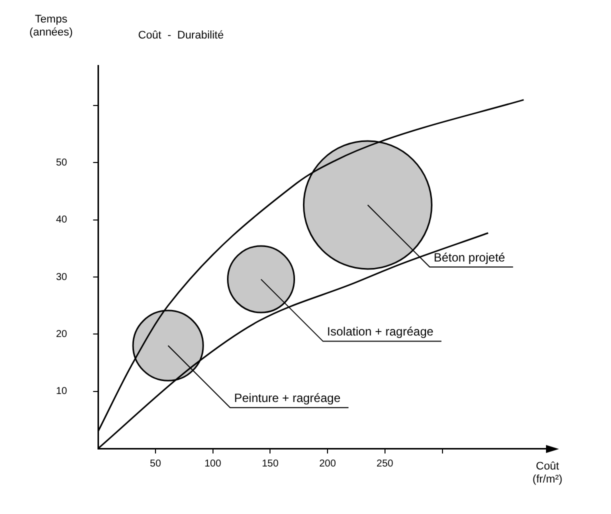  I want to click on x-axis-title: Coût (fr/m²), so click(547, 473).